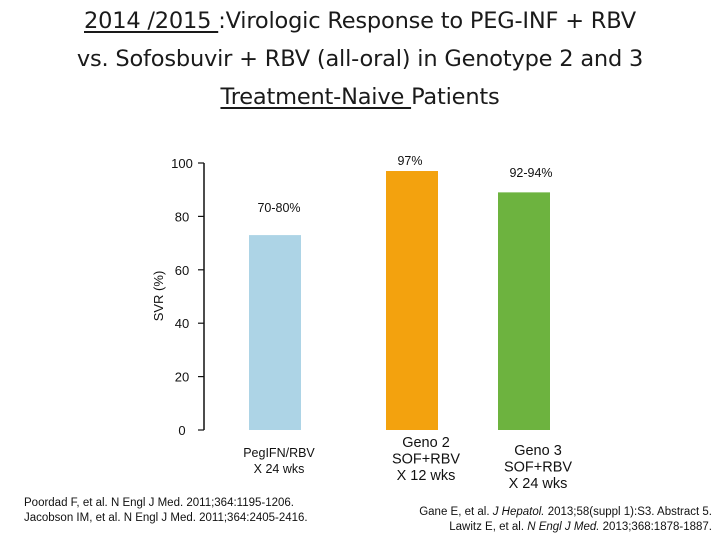 The image size is (720, 540). Describe the element at coordinates (158, 296) in the screenshot. I see `y-axis-title: SVR (%)` at that location.